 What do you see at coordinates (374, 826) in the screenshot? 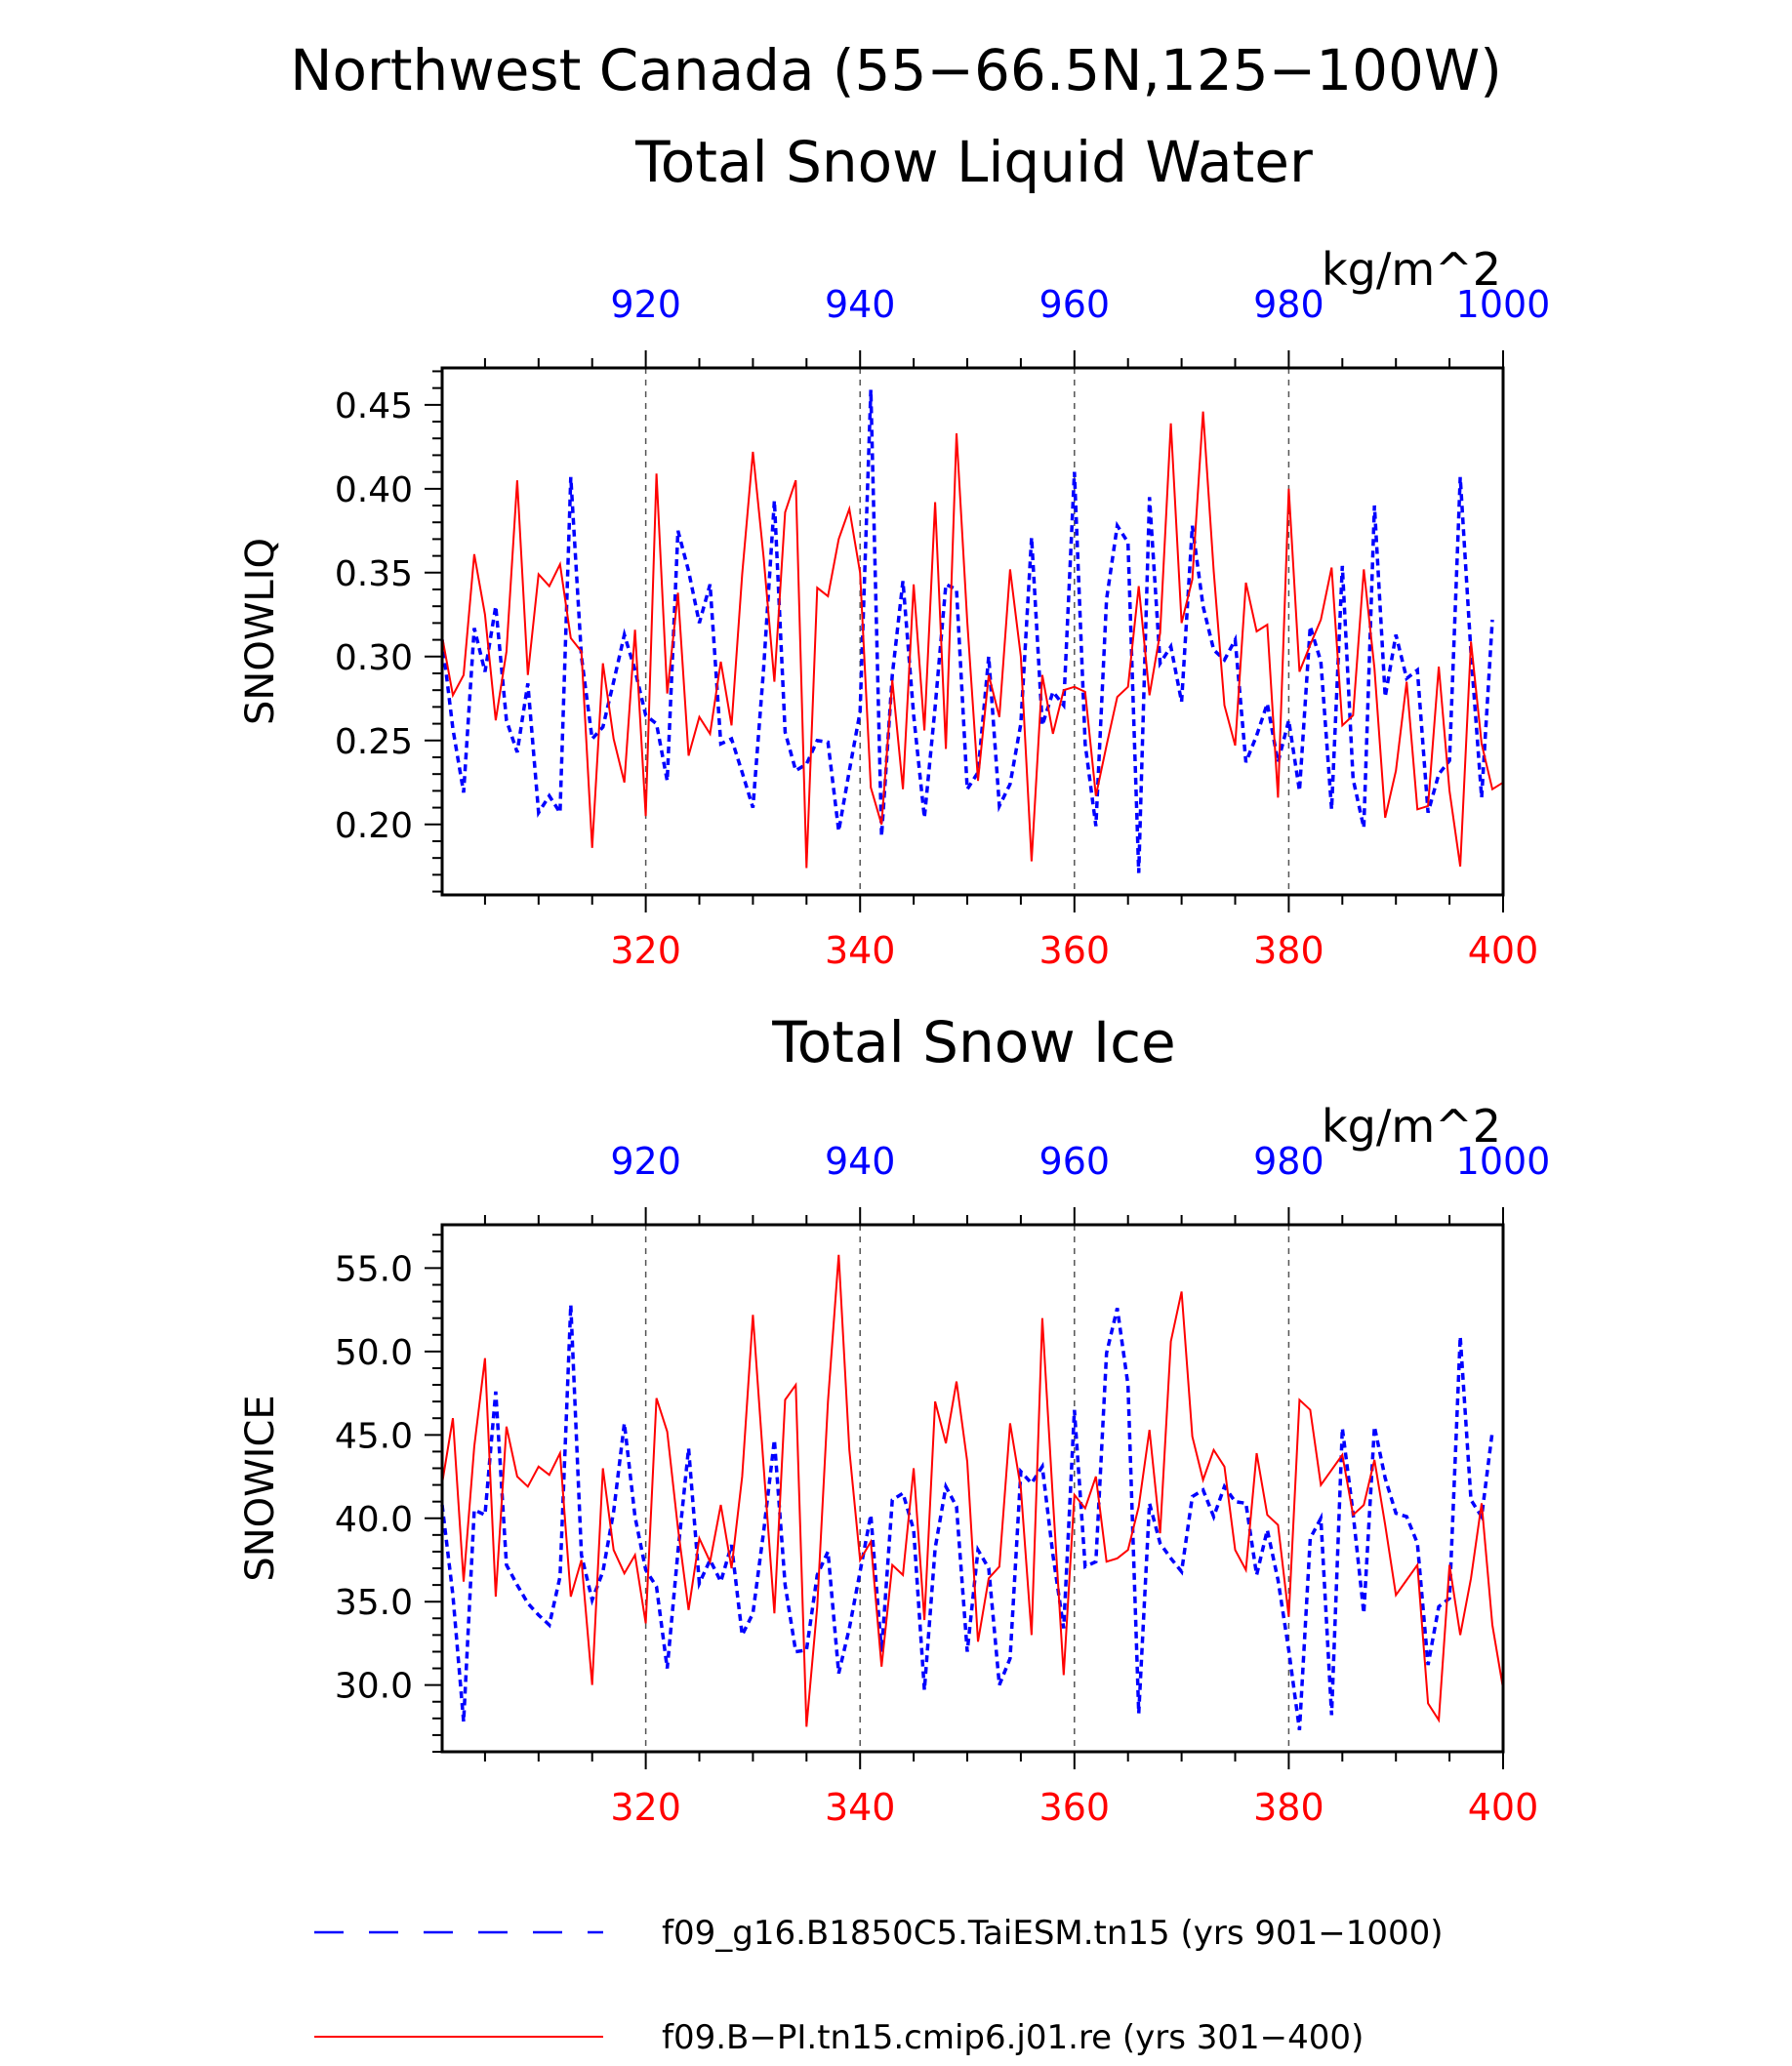
I see `y-tick-label: 0.20` at bounding box center [374, 826].